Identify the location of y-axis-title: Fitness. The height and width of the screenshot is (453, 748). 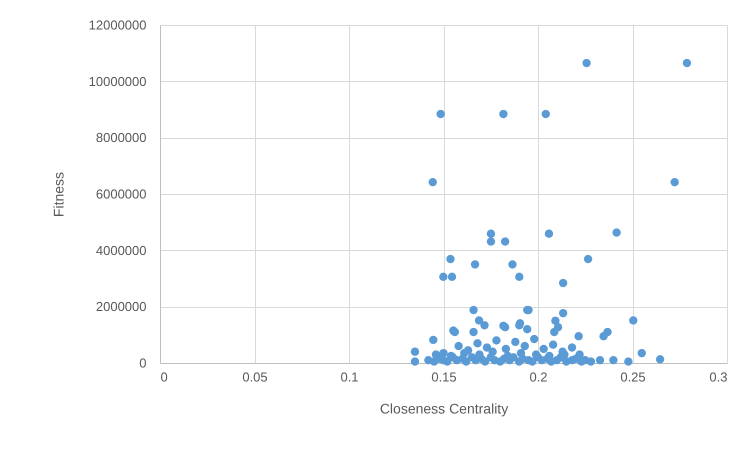
(58, 195).